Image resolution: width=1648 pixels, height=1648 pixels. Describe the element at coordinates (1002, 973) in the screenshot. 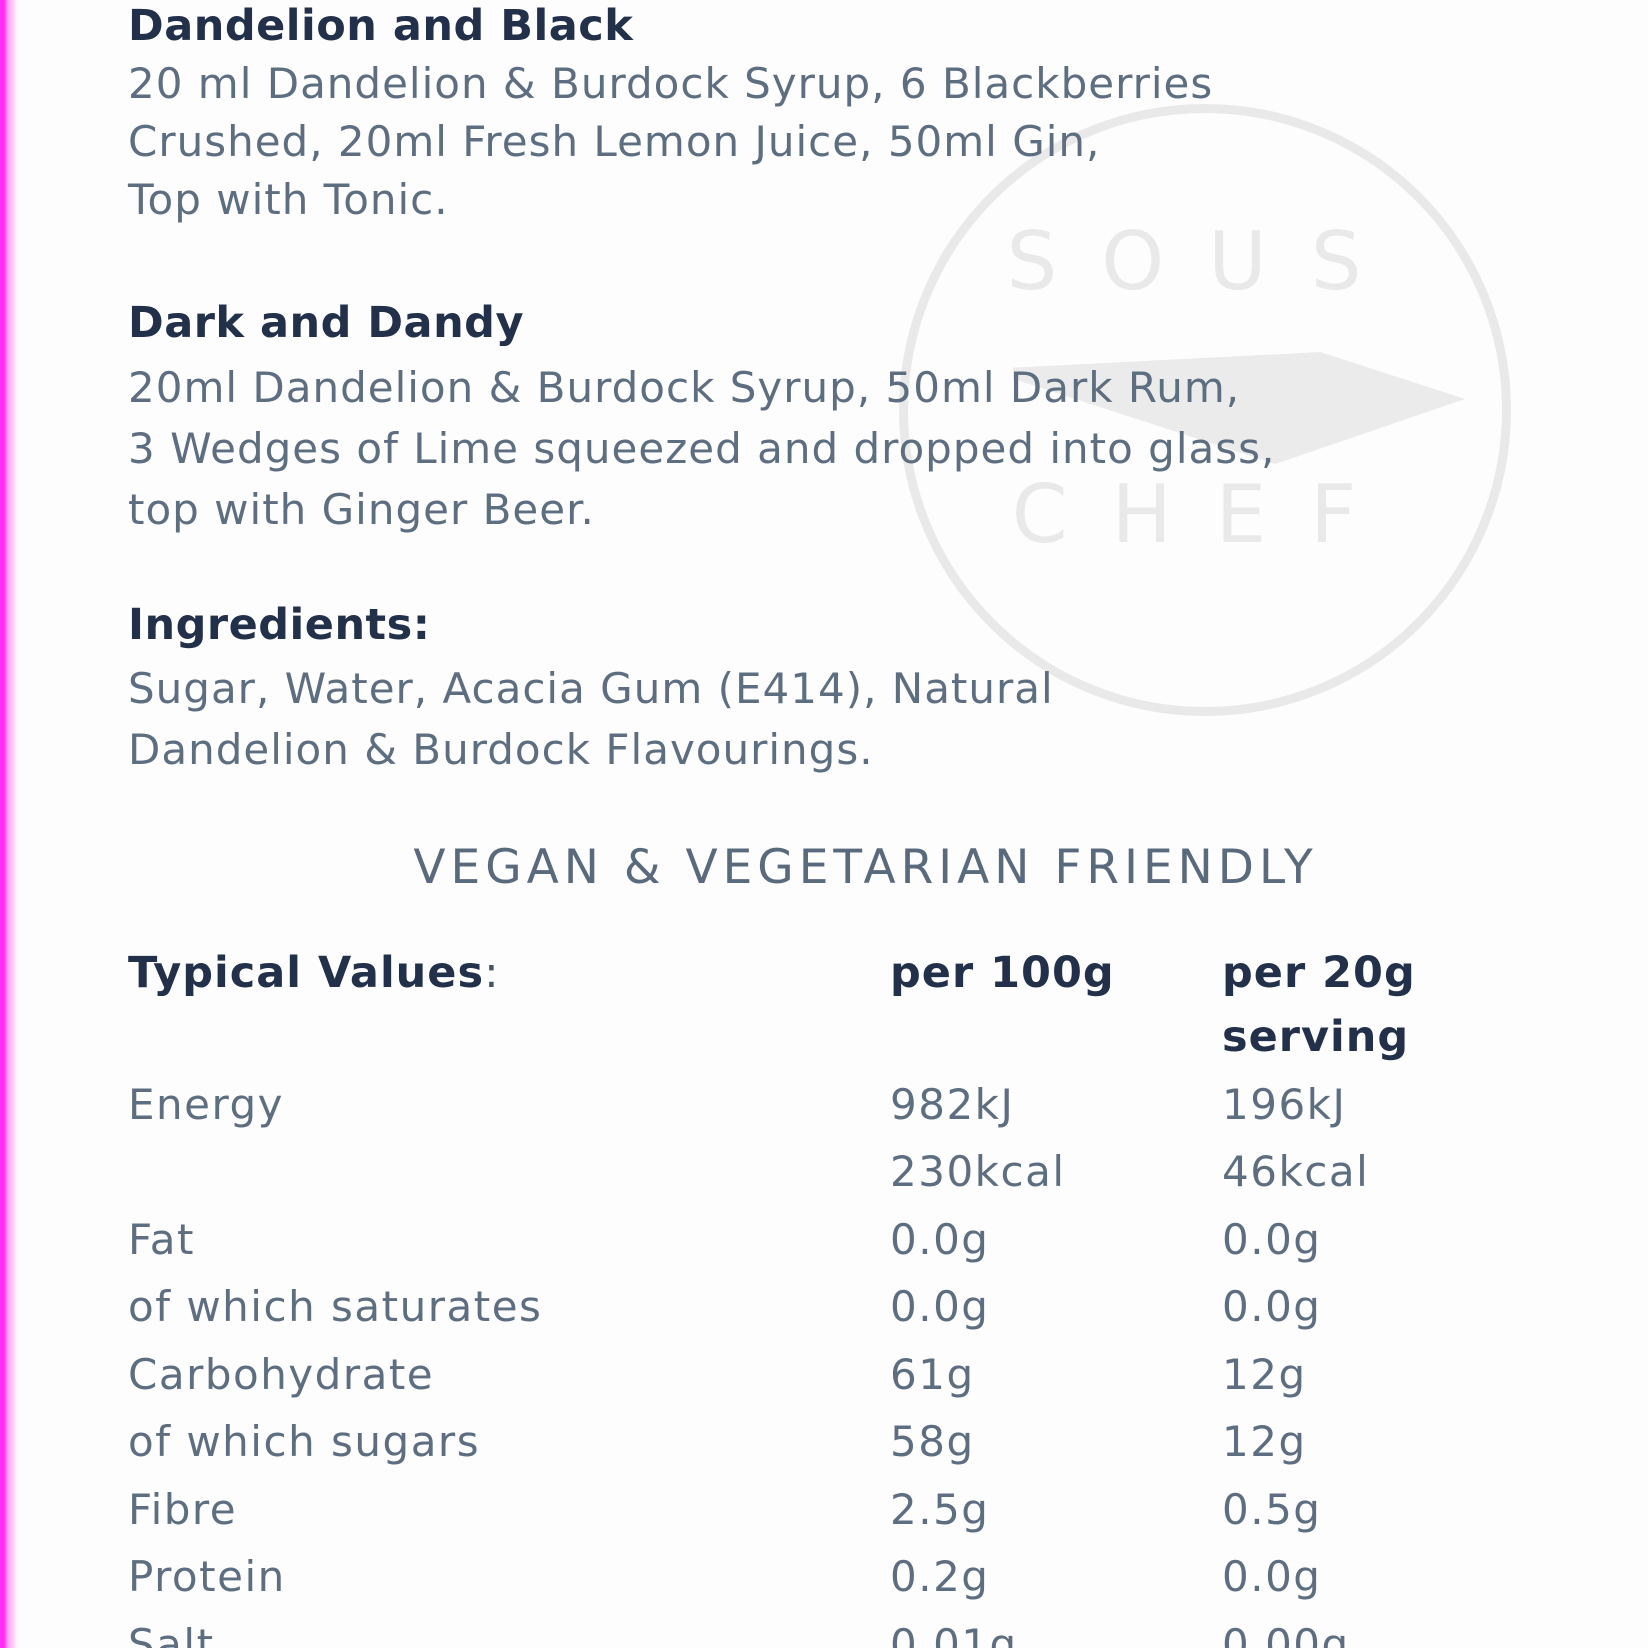

I see `column-header-per-100g: per 100g` at that location.